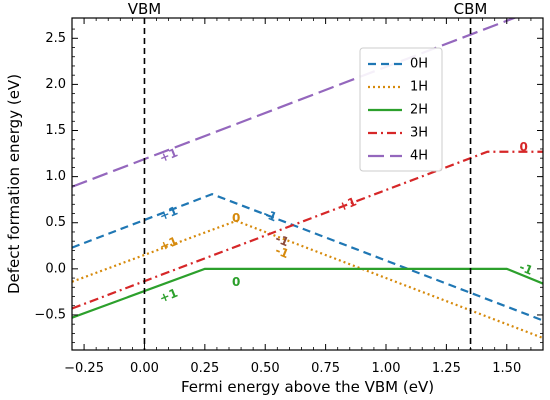 The width and height of the screenshot is (550, 400). What do you see at coordinates (506, 368) in the screenshot?
I see `x-tick-label: 1.50` at bounding box center [506, 368].